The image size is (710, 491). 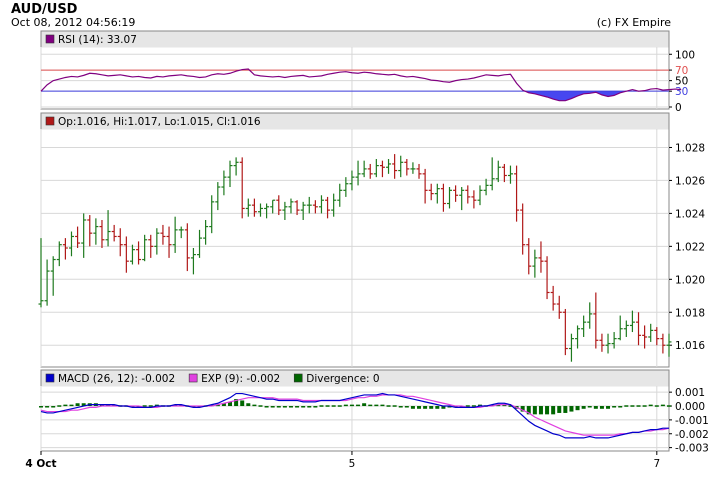 What do you see at coordinates (681, 71) in the screenshot?
I see `y-tick-label: 70` at bounding box center [681, 71].